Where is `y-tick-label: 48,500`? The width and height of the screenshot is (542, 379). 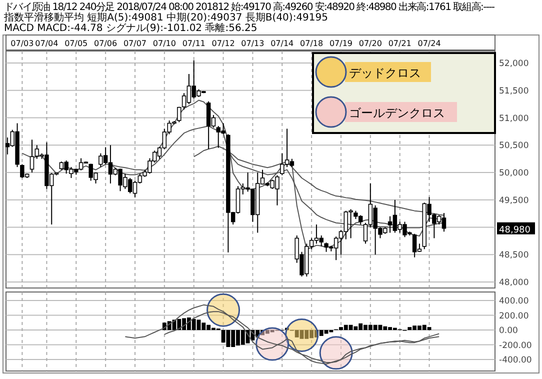
y-tick-label: 48,500 is located at coordinates (514, 255).